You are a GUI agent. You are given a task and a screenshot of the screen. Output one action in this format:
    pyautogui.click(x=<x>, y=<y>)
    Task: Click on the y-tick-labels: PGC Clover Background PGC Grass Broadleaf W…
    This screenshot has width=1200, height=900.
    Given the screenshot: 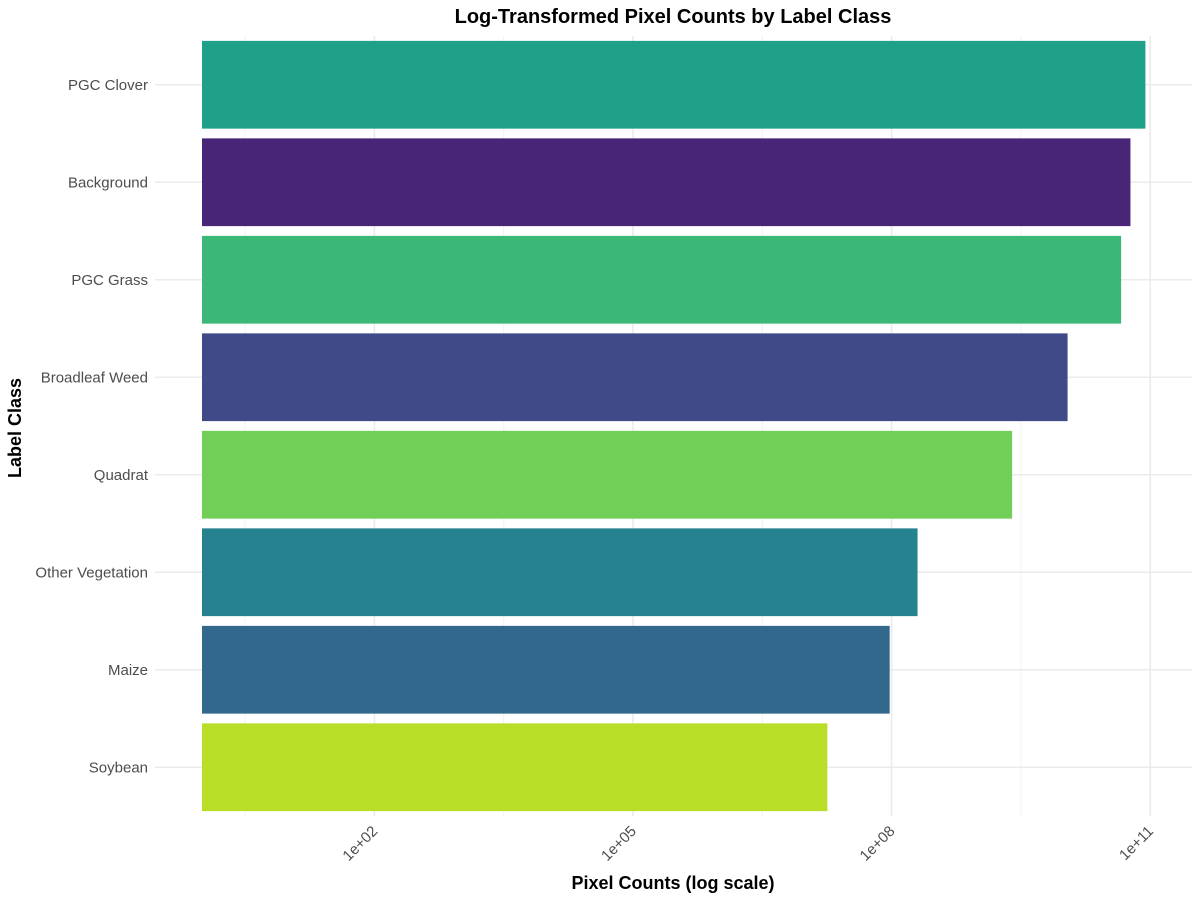 What is the action you would take?
    pyautogui.click(x=91, y=427)
    